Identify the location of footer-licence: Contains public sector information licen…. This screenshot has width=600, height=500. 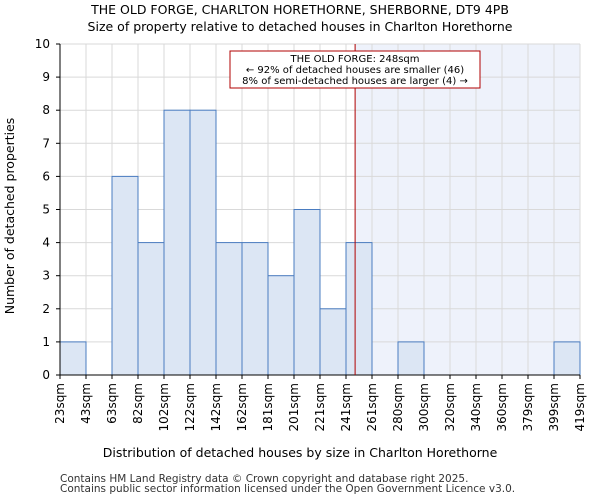
(288, 489).